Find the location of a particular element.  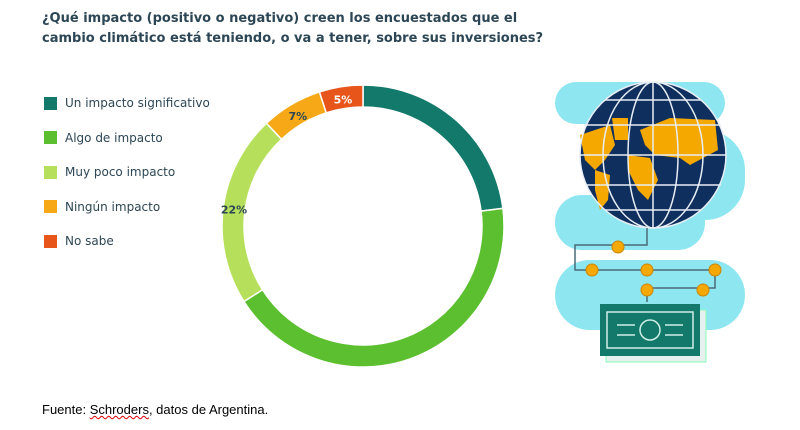

legend-item: Muy poco impacto is located at coordinates (127, 172).